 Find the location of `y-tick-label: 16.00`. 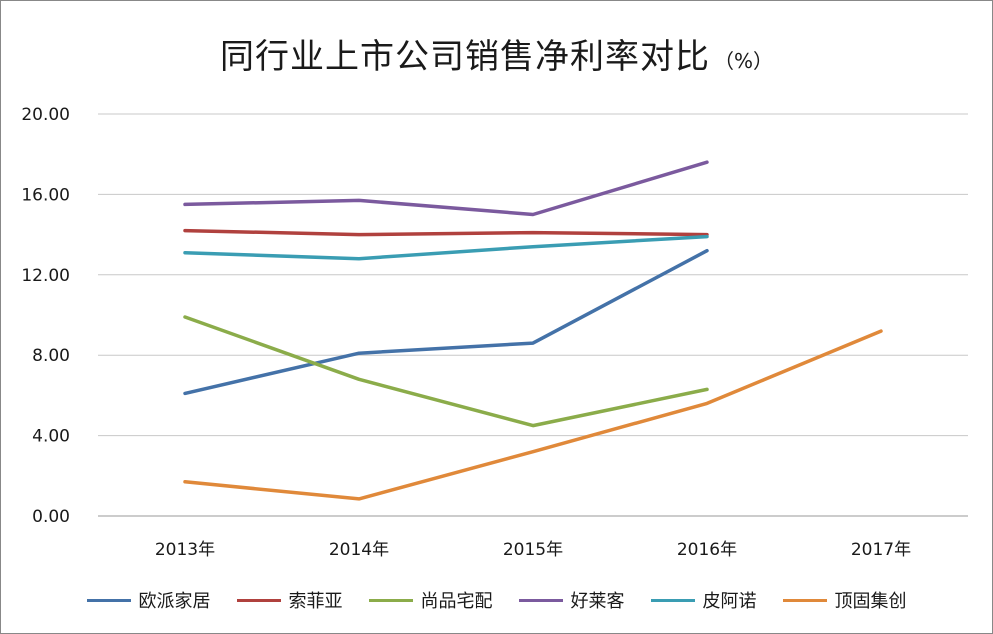

y-tick-label: 16.00 is located at coordinates (45, 195).